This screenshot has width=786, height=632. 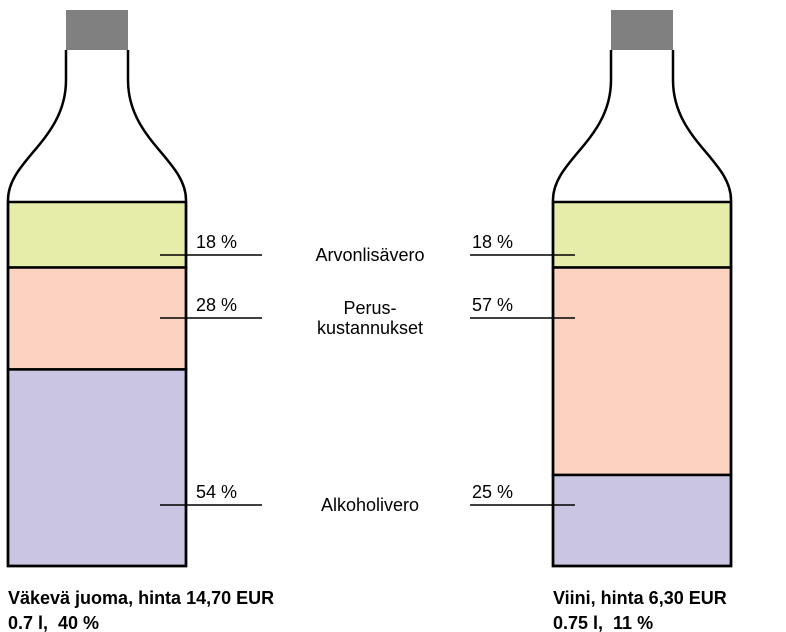 I want to click on series-name: Arvonlisävero, so click(x=370, y=255).